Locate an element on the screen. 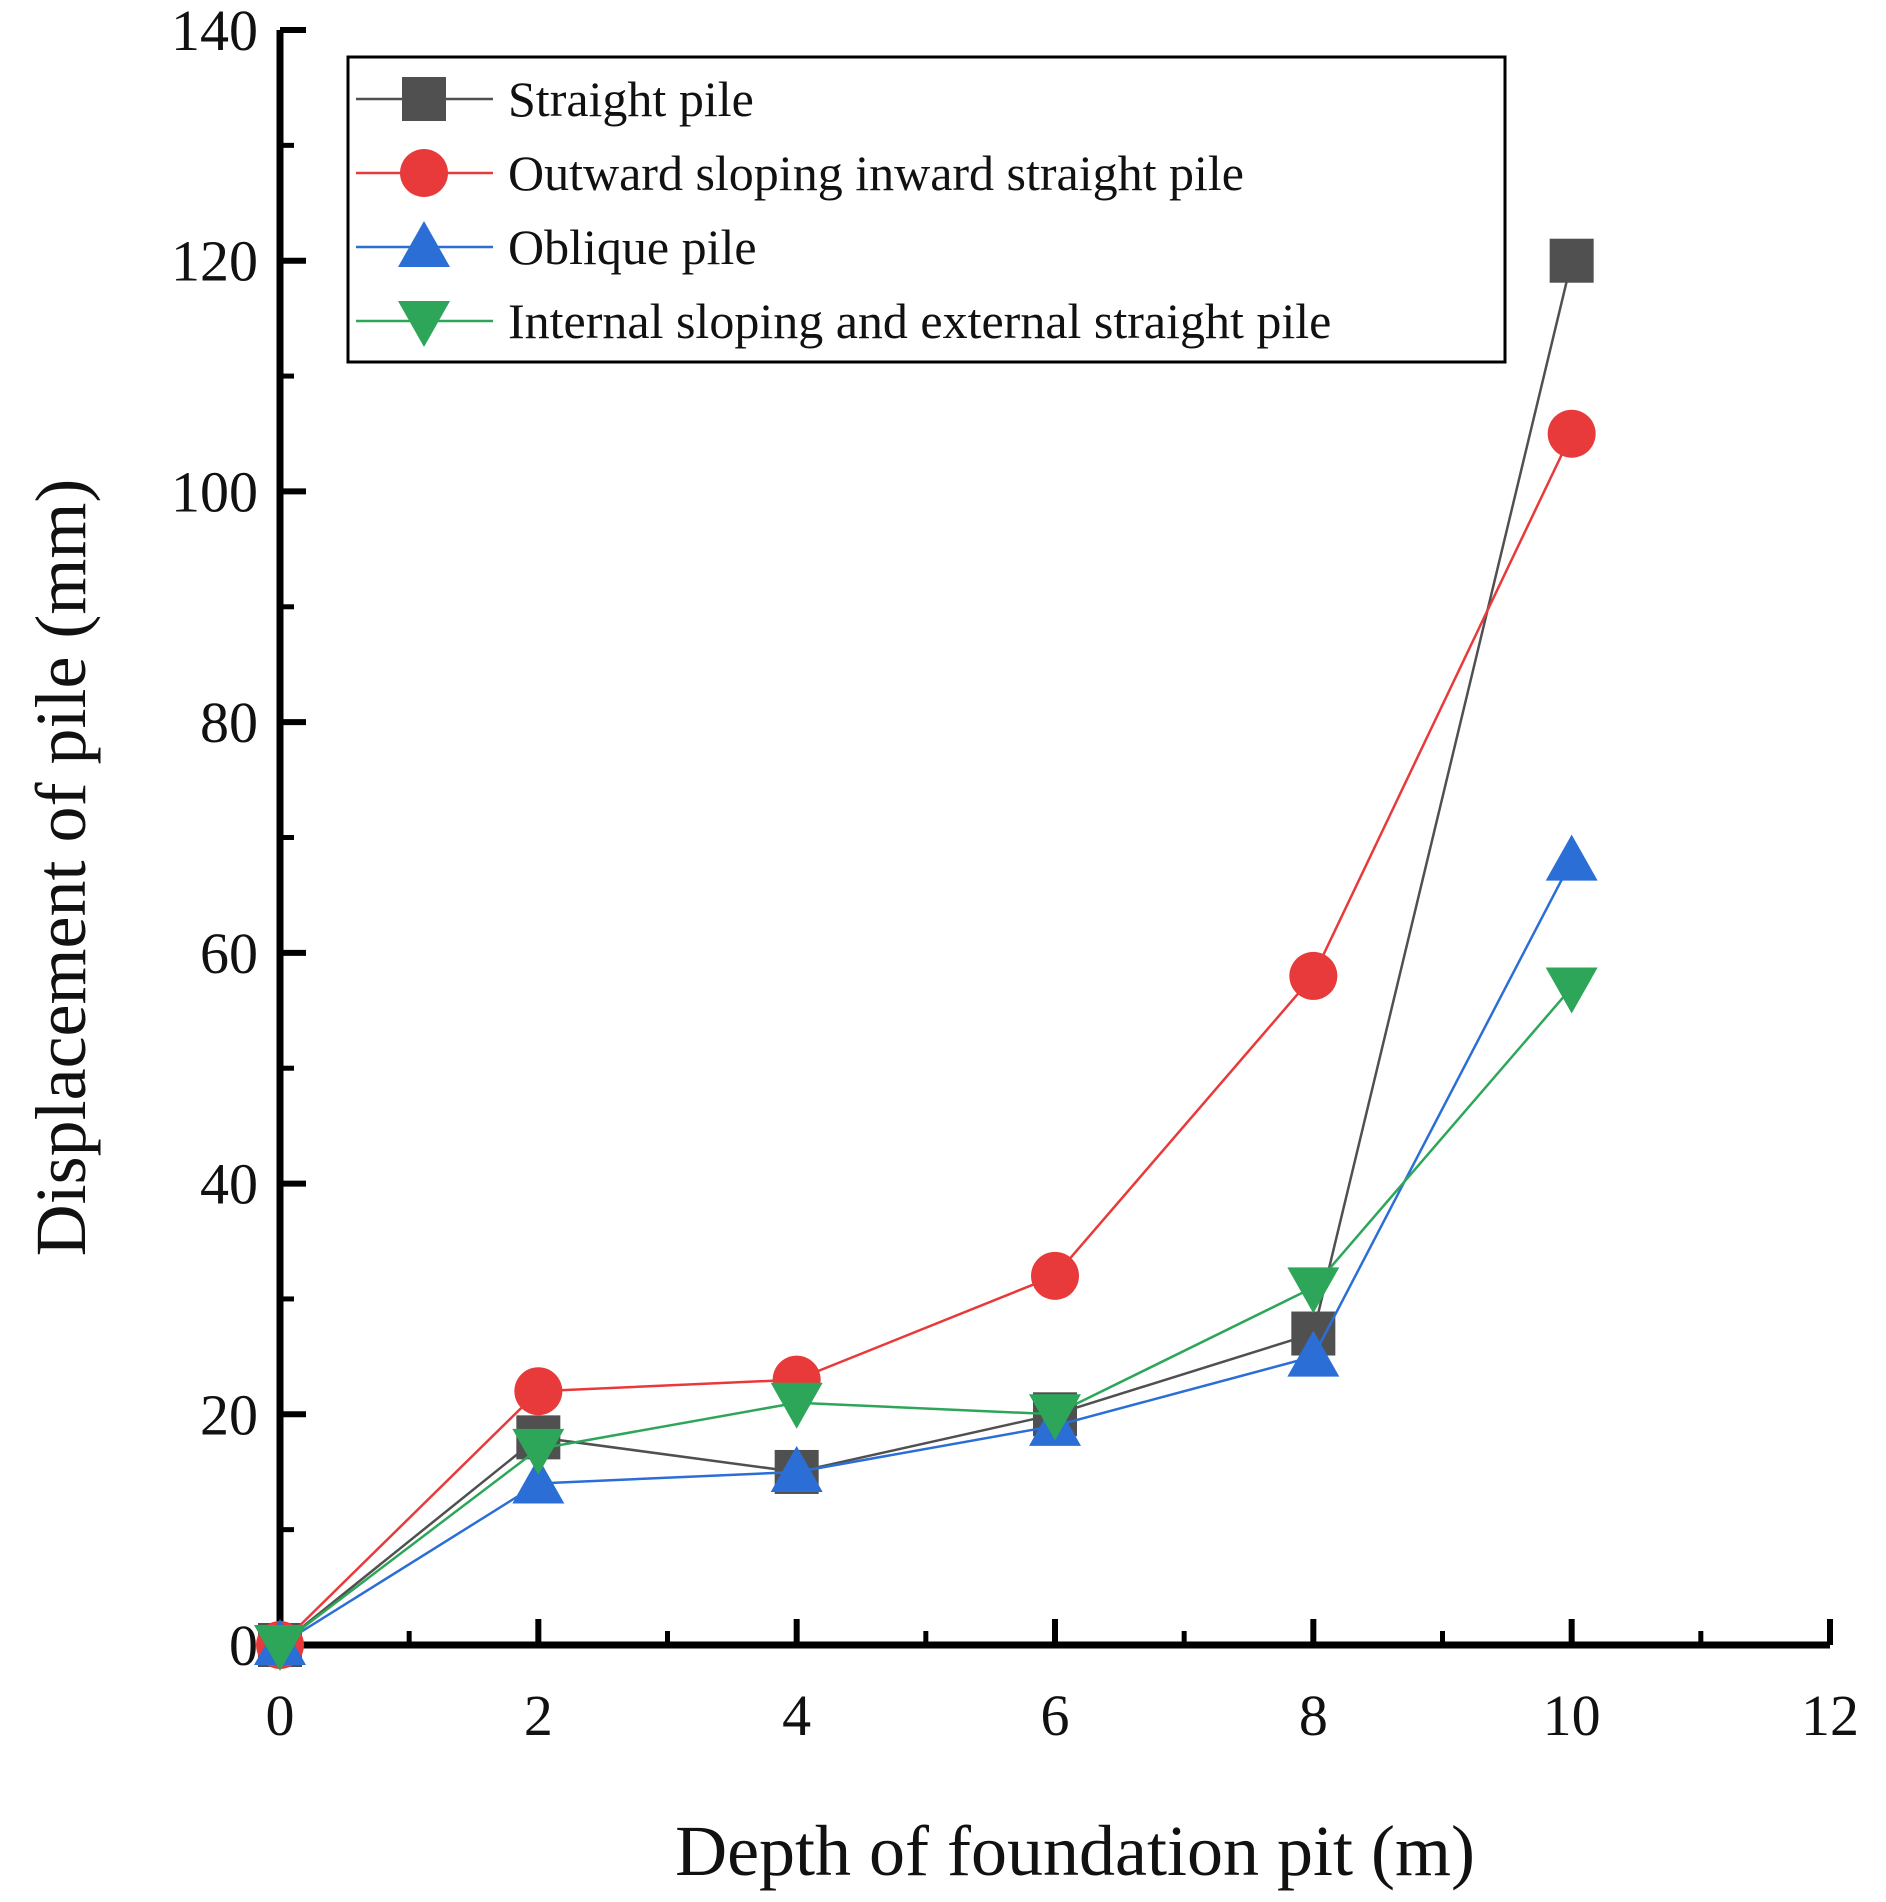 Image resolution: width=1886 pixels, height=1902 pixels. legend-item: Outward sloping inward straight pile is located at coordinates (800, 173).